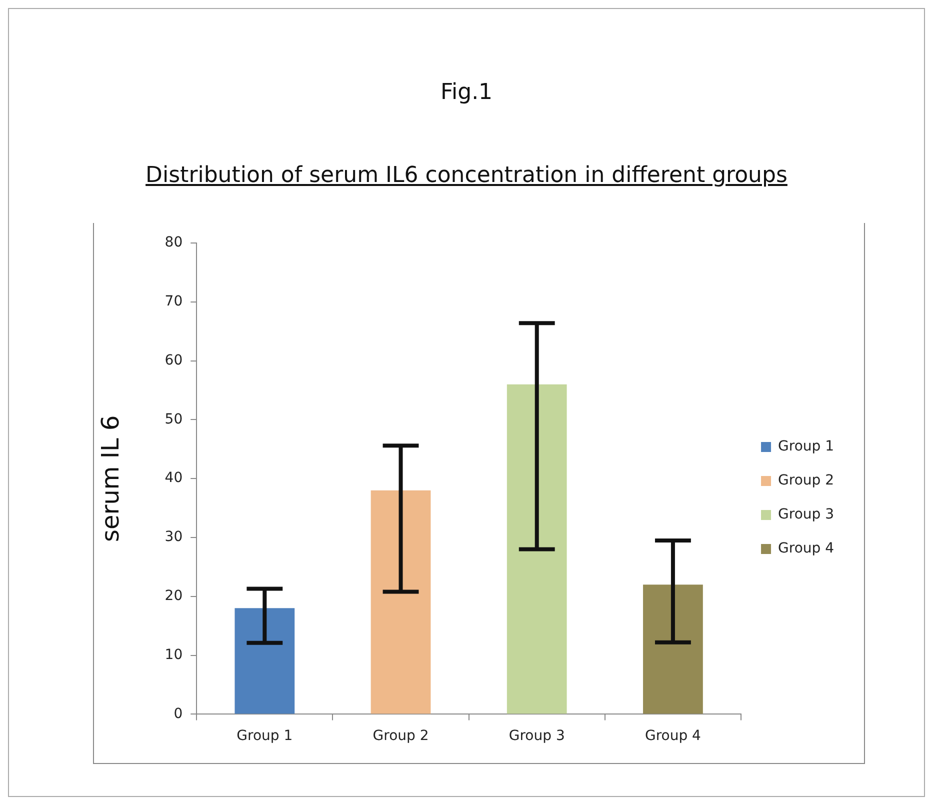 This screenshot has height=805, width=933. Describe the element at coordinates (264, 736) in the screenshot. I see `x-tick-label: Group 1` at that location.